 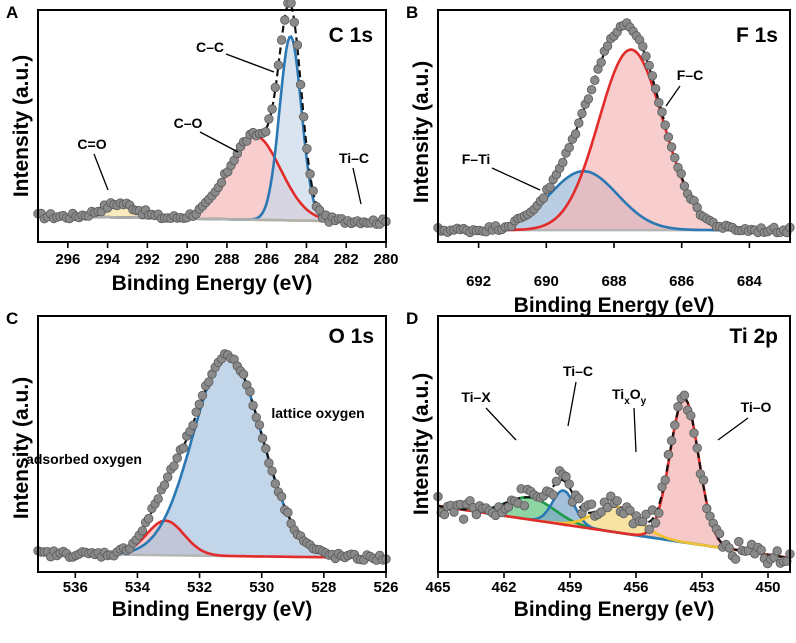 What do you see at coordinates (21, 126) in the screenshot?
I see `panel-a-y-axis-title: Intensity (a.u.)` at bounding box center [21, 126].